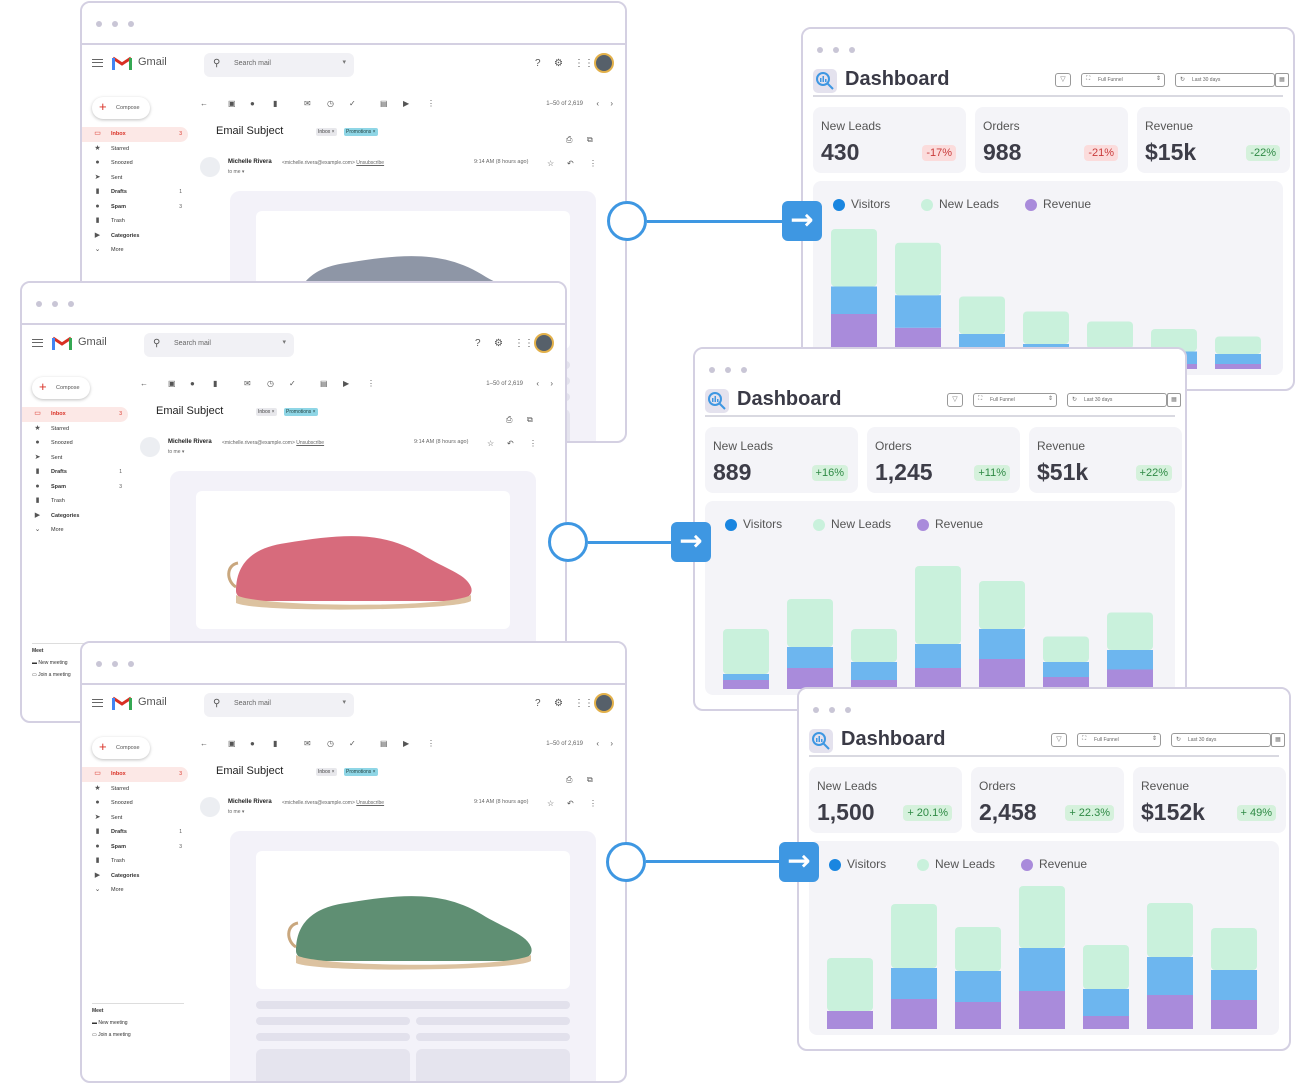  What do you see at coordinates (50, 663) in the screenshot?
I see `new-meeting-link: ▬ New meeting` at bounding box center [50, 663].